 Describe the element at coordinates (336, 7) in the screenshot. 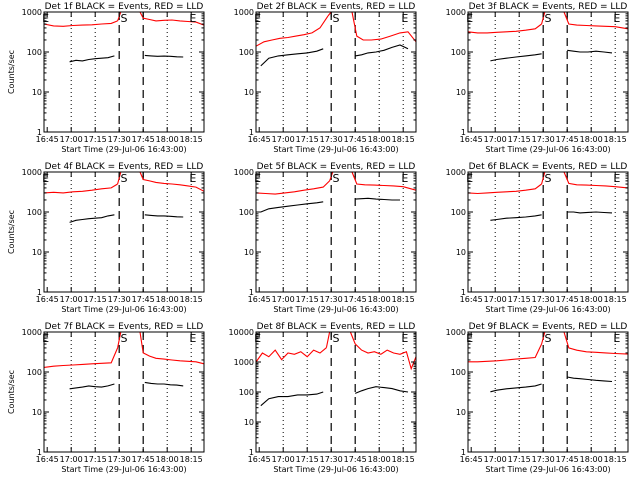

I see `panel-title: Det 2f BLACK = Events, RED = LLD` at that location.